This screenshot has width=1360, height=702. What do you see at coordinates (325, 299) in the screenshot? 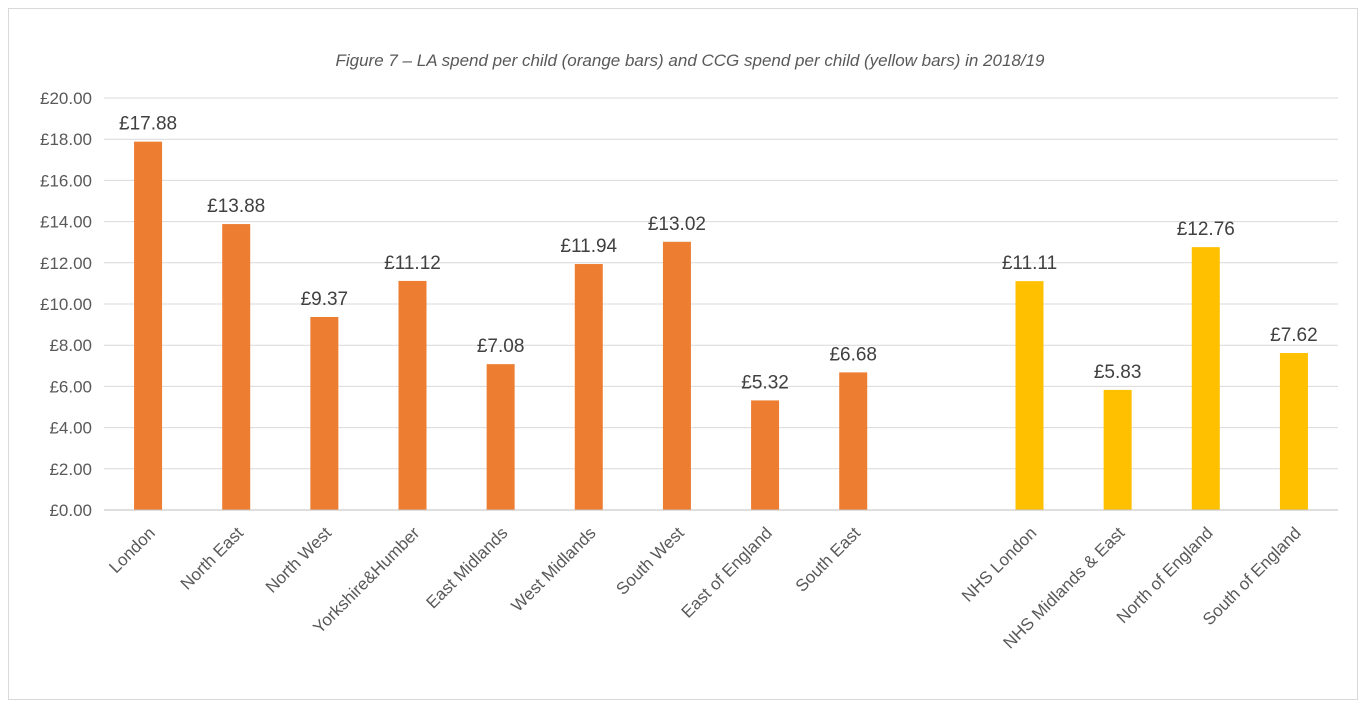
I see `data-label: £9.37` at bounding box center [325, 299].